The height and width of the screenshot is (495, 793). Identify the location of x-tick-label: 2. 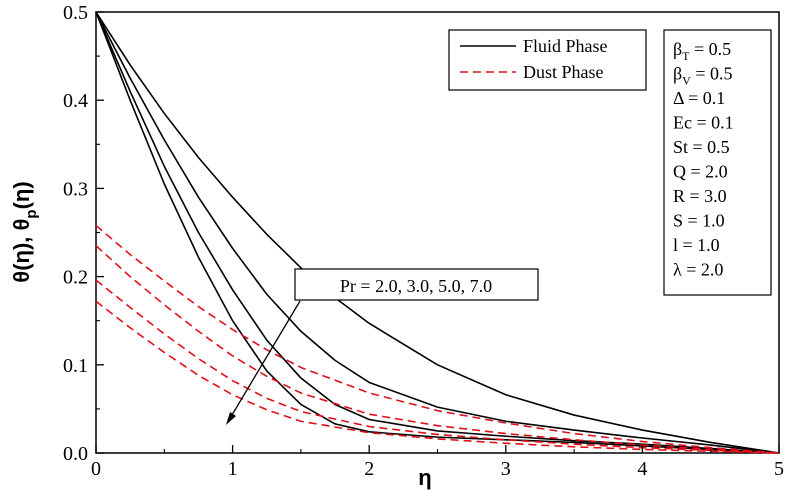
(369, 469).